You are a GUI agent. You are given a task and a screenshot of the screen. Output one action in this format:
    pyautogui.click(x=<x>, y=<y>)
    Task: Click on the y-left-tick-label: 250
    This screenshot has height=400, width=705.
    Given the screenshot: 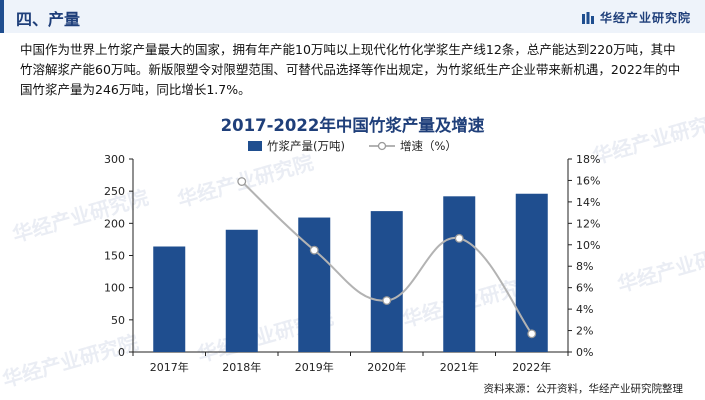 What is the action you would take?
    pyautogui.click(x=114, y=191)
    